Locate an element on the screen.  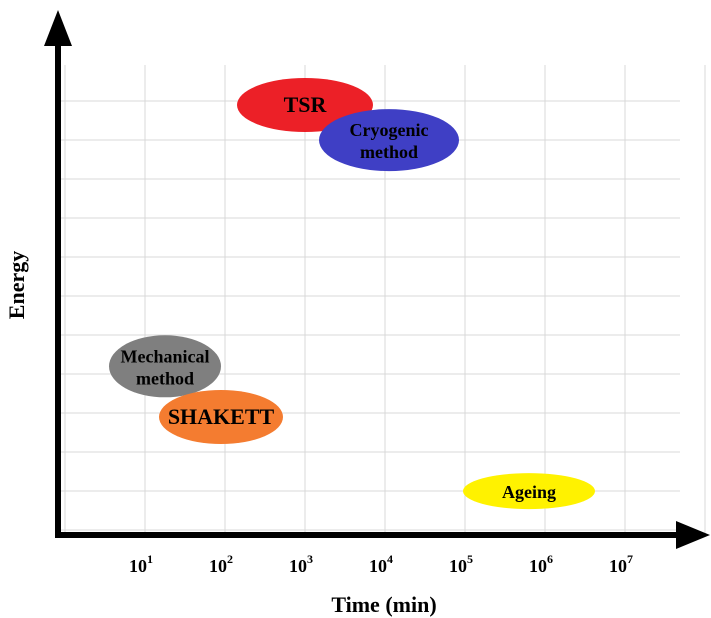
x-axis-title: Time (min) is located at coordinates (383, 604).